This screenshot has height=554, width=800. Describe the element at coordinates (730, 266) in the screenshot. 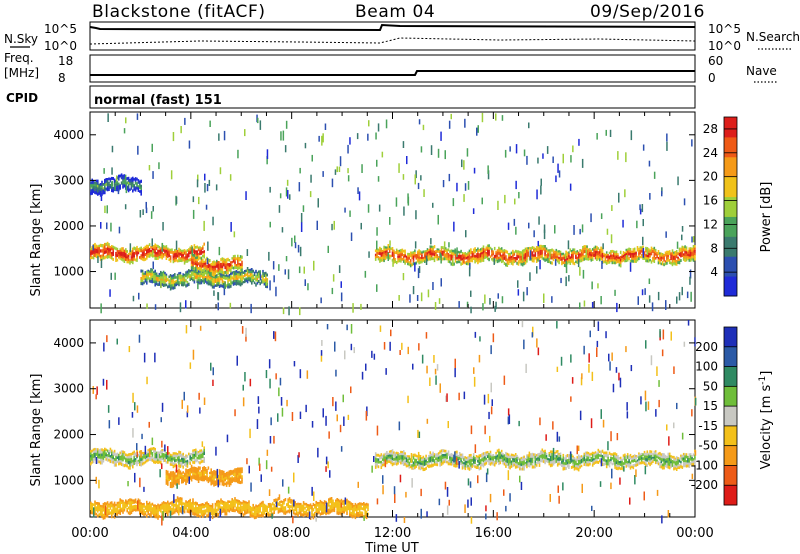

I see `colorbar-swatch` at that location.